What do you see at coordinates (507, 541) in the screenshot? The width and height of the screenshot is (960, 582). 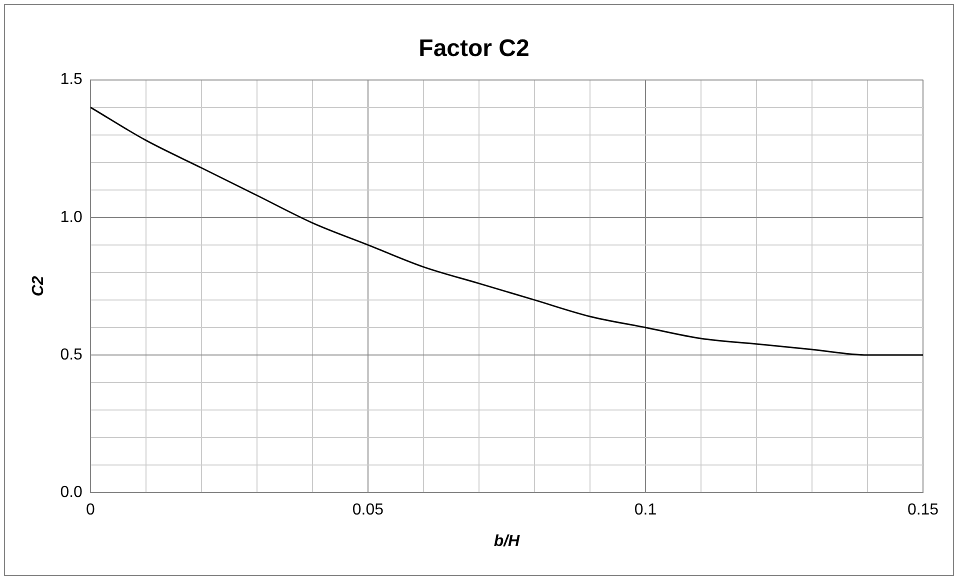 I see `x-axis-title: b/H` at bounding box center [507, 541].